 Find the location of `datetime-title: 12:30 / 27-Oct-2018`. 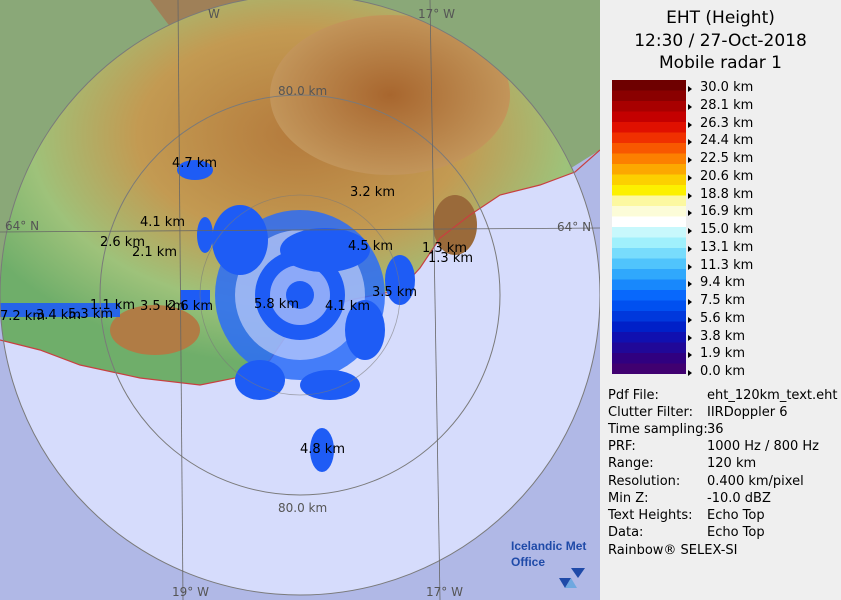

datetime-title: 12:30 / 27-Oct-2018 is located at coordinates (720, 41).